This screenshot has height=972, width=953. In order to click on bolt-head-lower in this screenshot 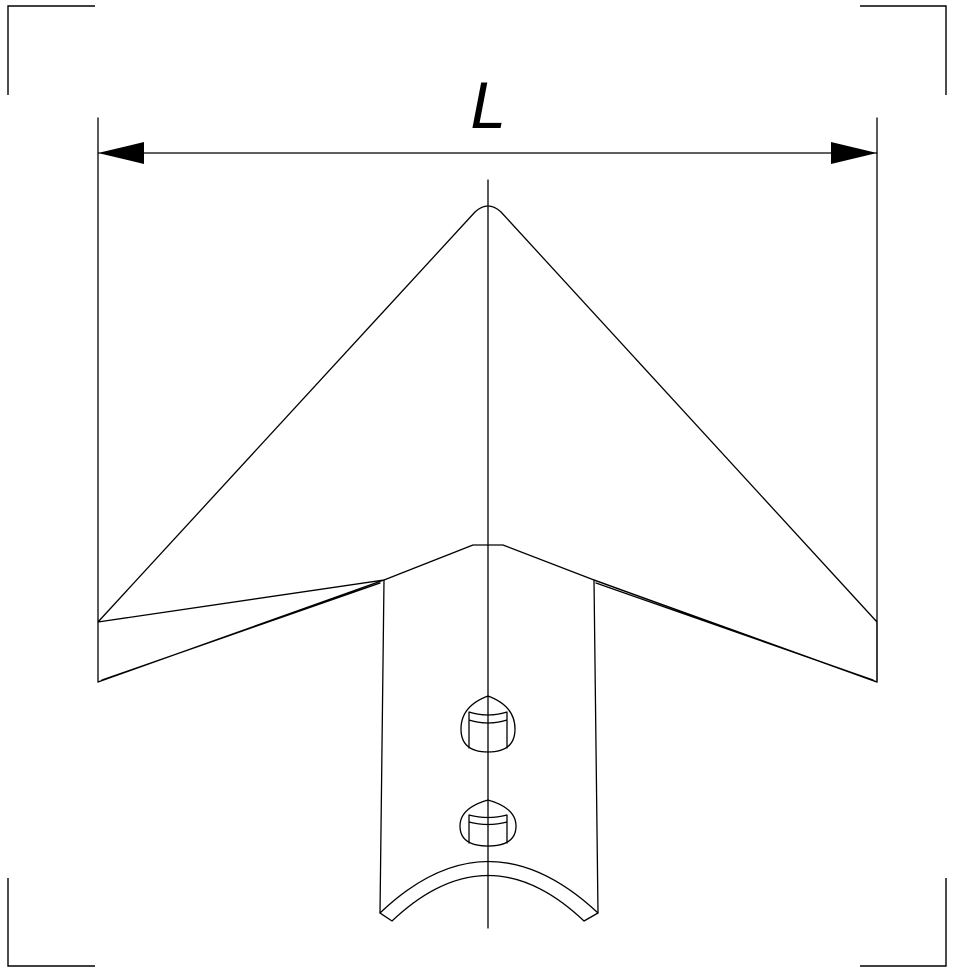, I will do `click(488, 823)`.